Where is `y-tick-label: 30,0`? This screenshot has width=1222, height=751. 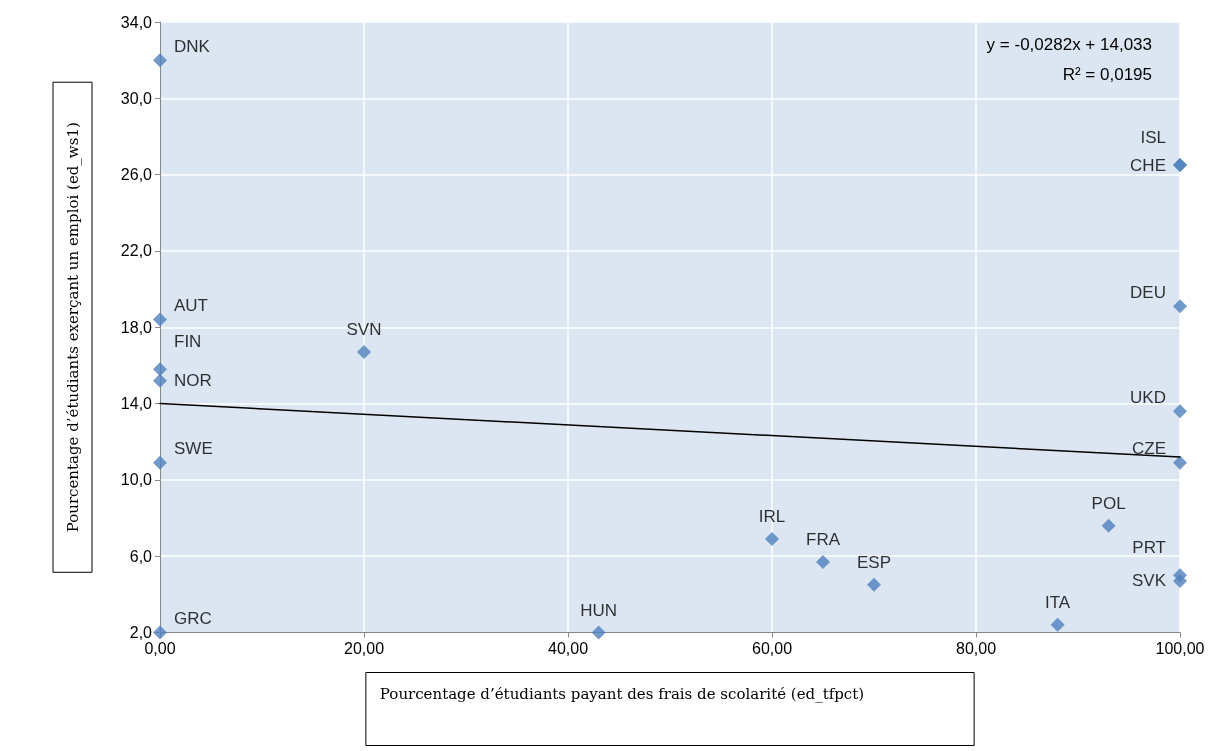
y-tick-label: 30,0 is located at coordinates (136, 98).